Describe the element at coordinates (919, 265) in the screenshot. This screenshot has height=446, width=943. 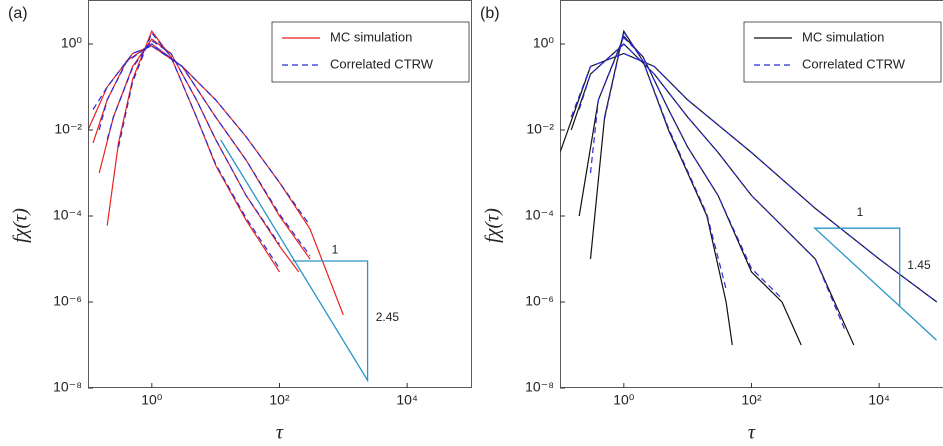
I see `annotation: 1.45` at that location.